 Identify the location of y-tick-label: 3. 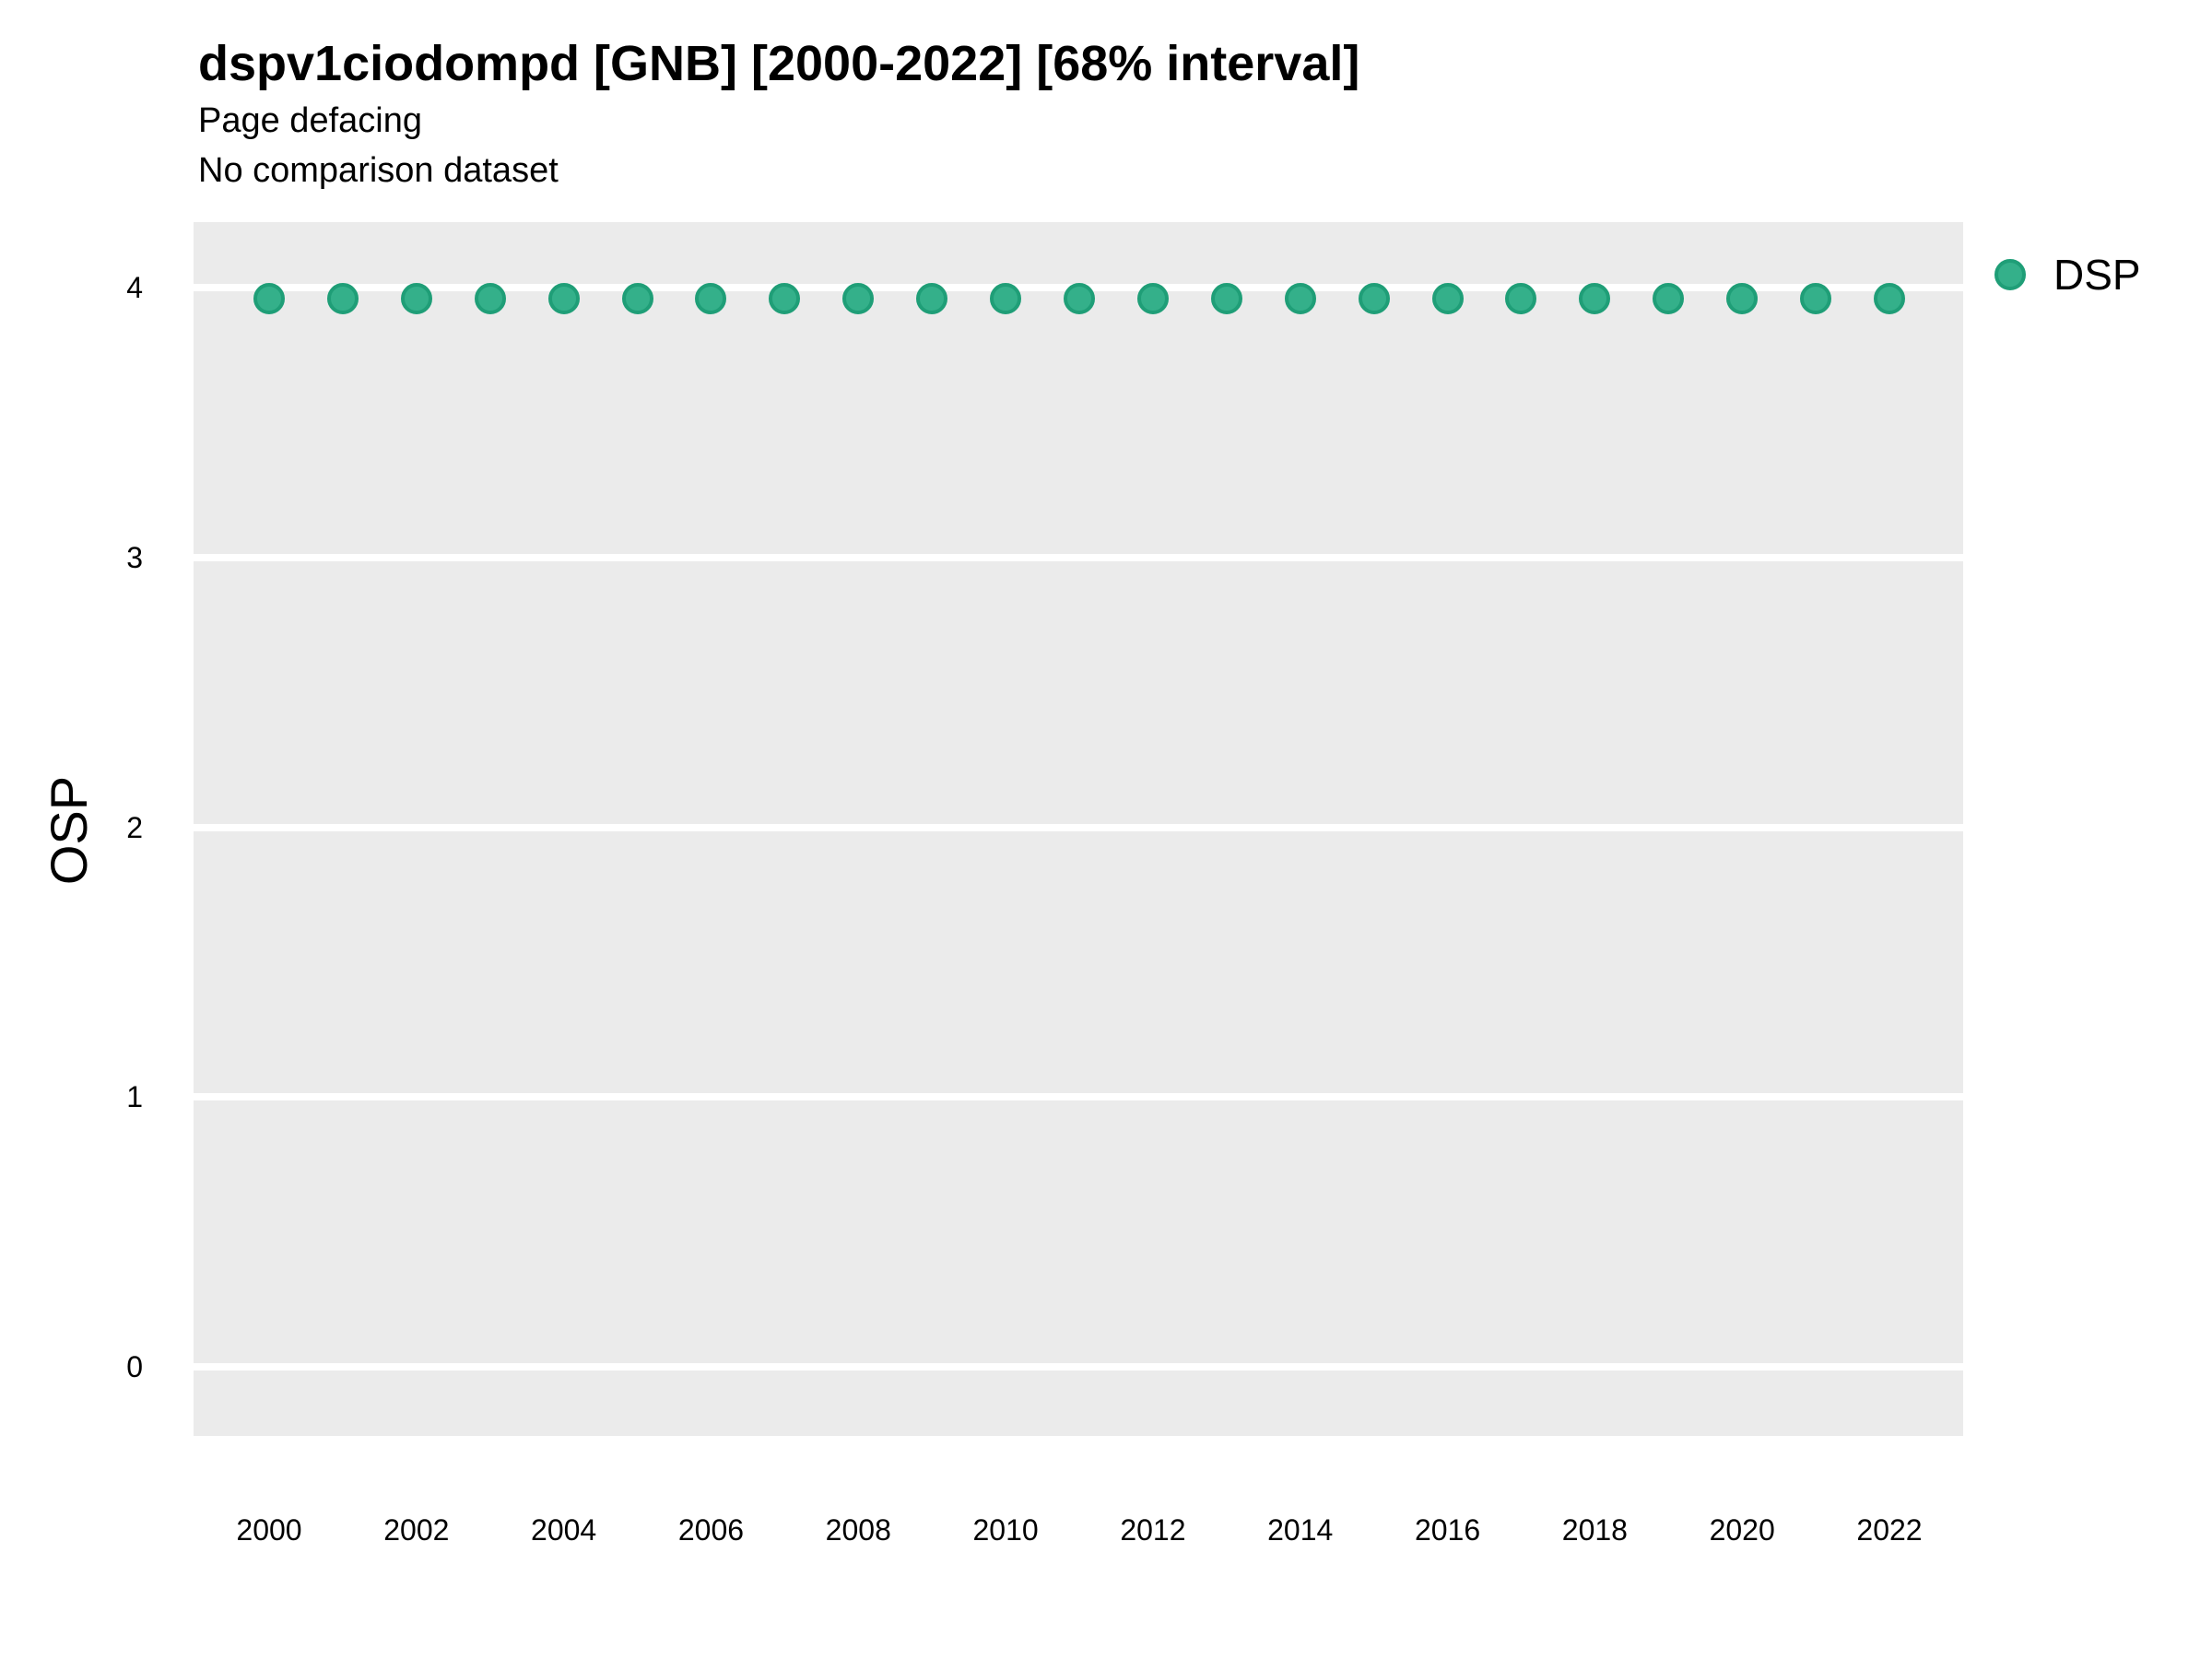
(134, 557).